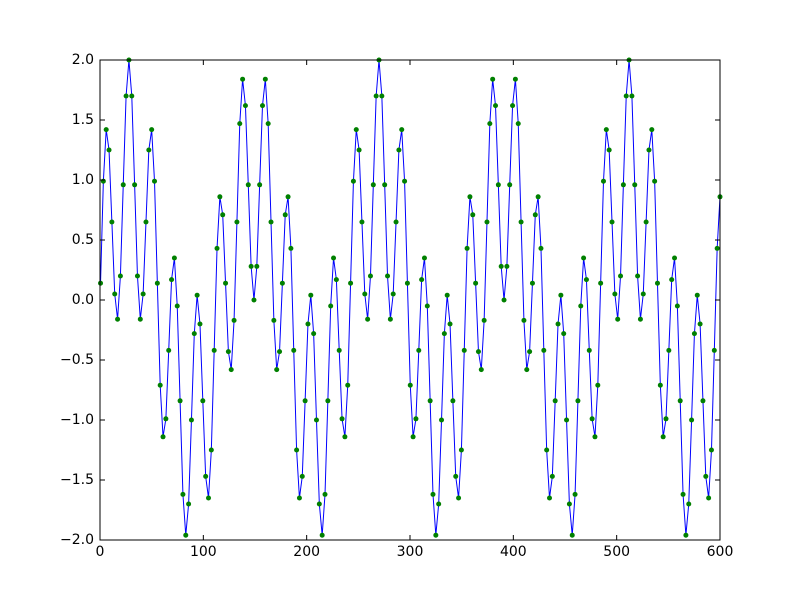  What do you see at coordinates (77, 360) in the screenshot?
I see `y-tick-label: −0.5` at bounding box center [77, 360].